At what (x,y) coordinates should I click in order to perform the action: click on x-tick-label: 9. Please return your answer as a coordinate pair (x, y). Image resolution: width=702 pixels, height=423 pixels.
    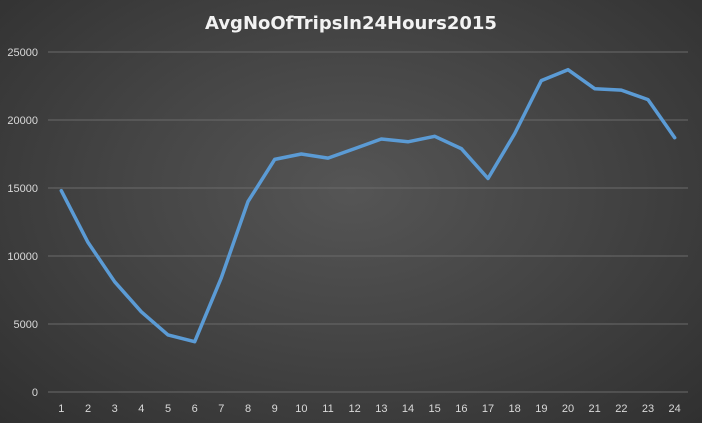
    Looking at the image, I should click on (275, 409).